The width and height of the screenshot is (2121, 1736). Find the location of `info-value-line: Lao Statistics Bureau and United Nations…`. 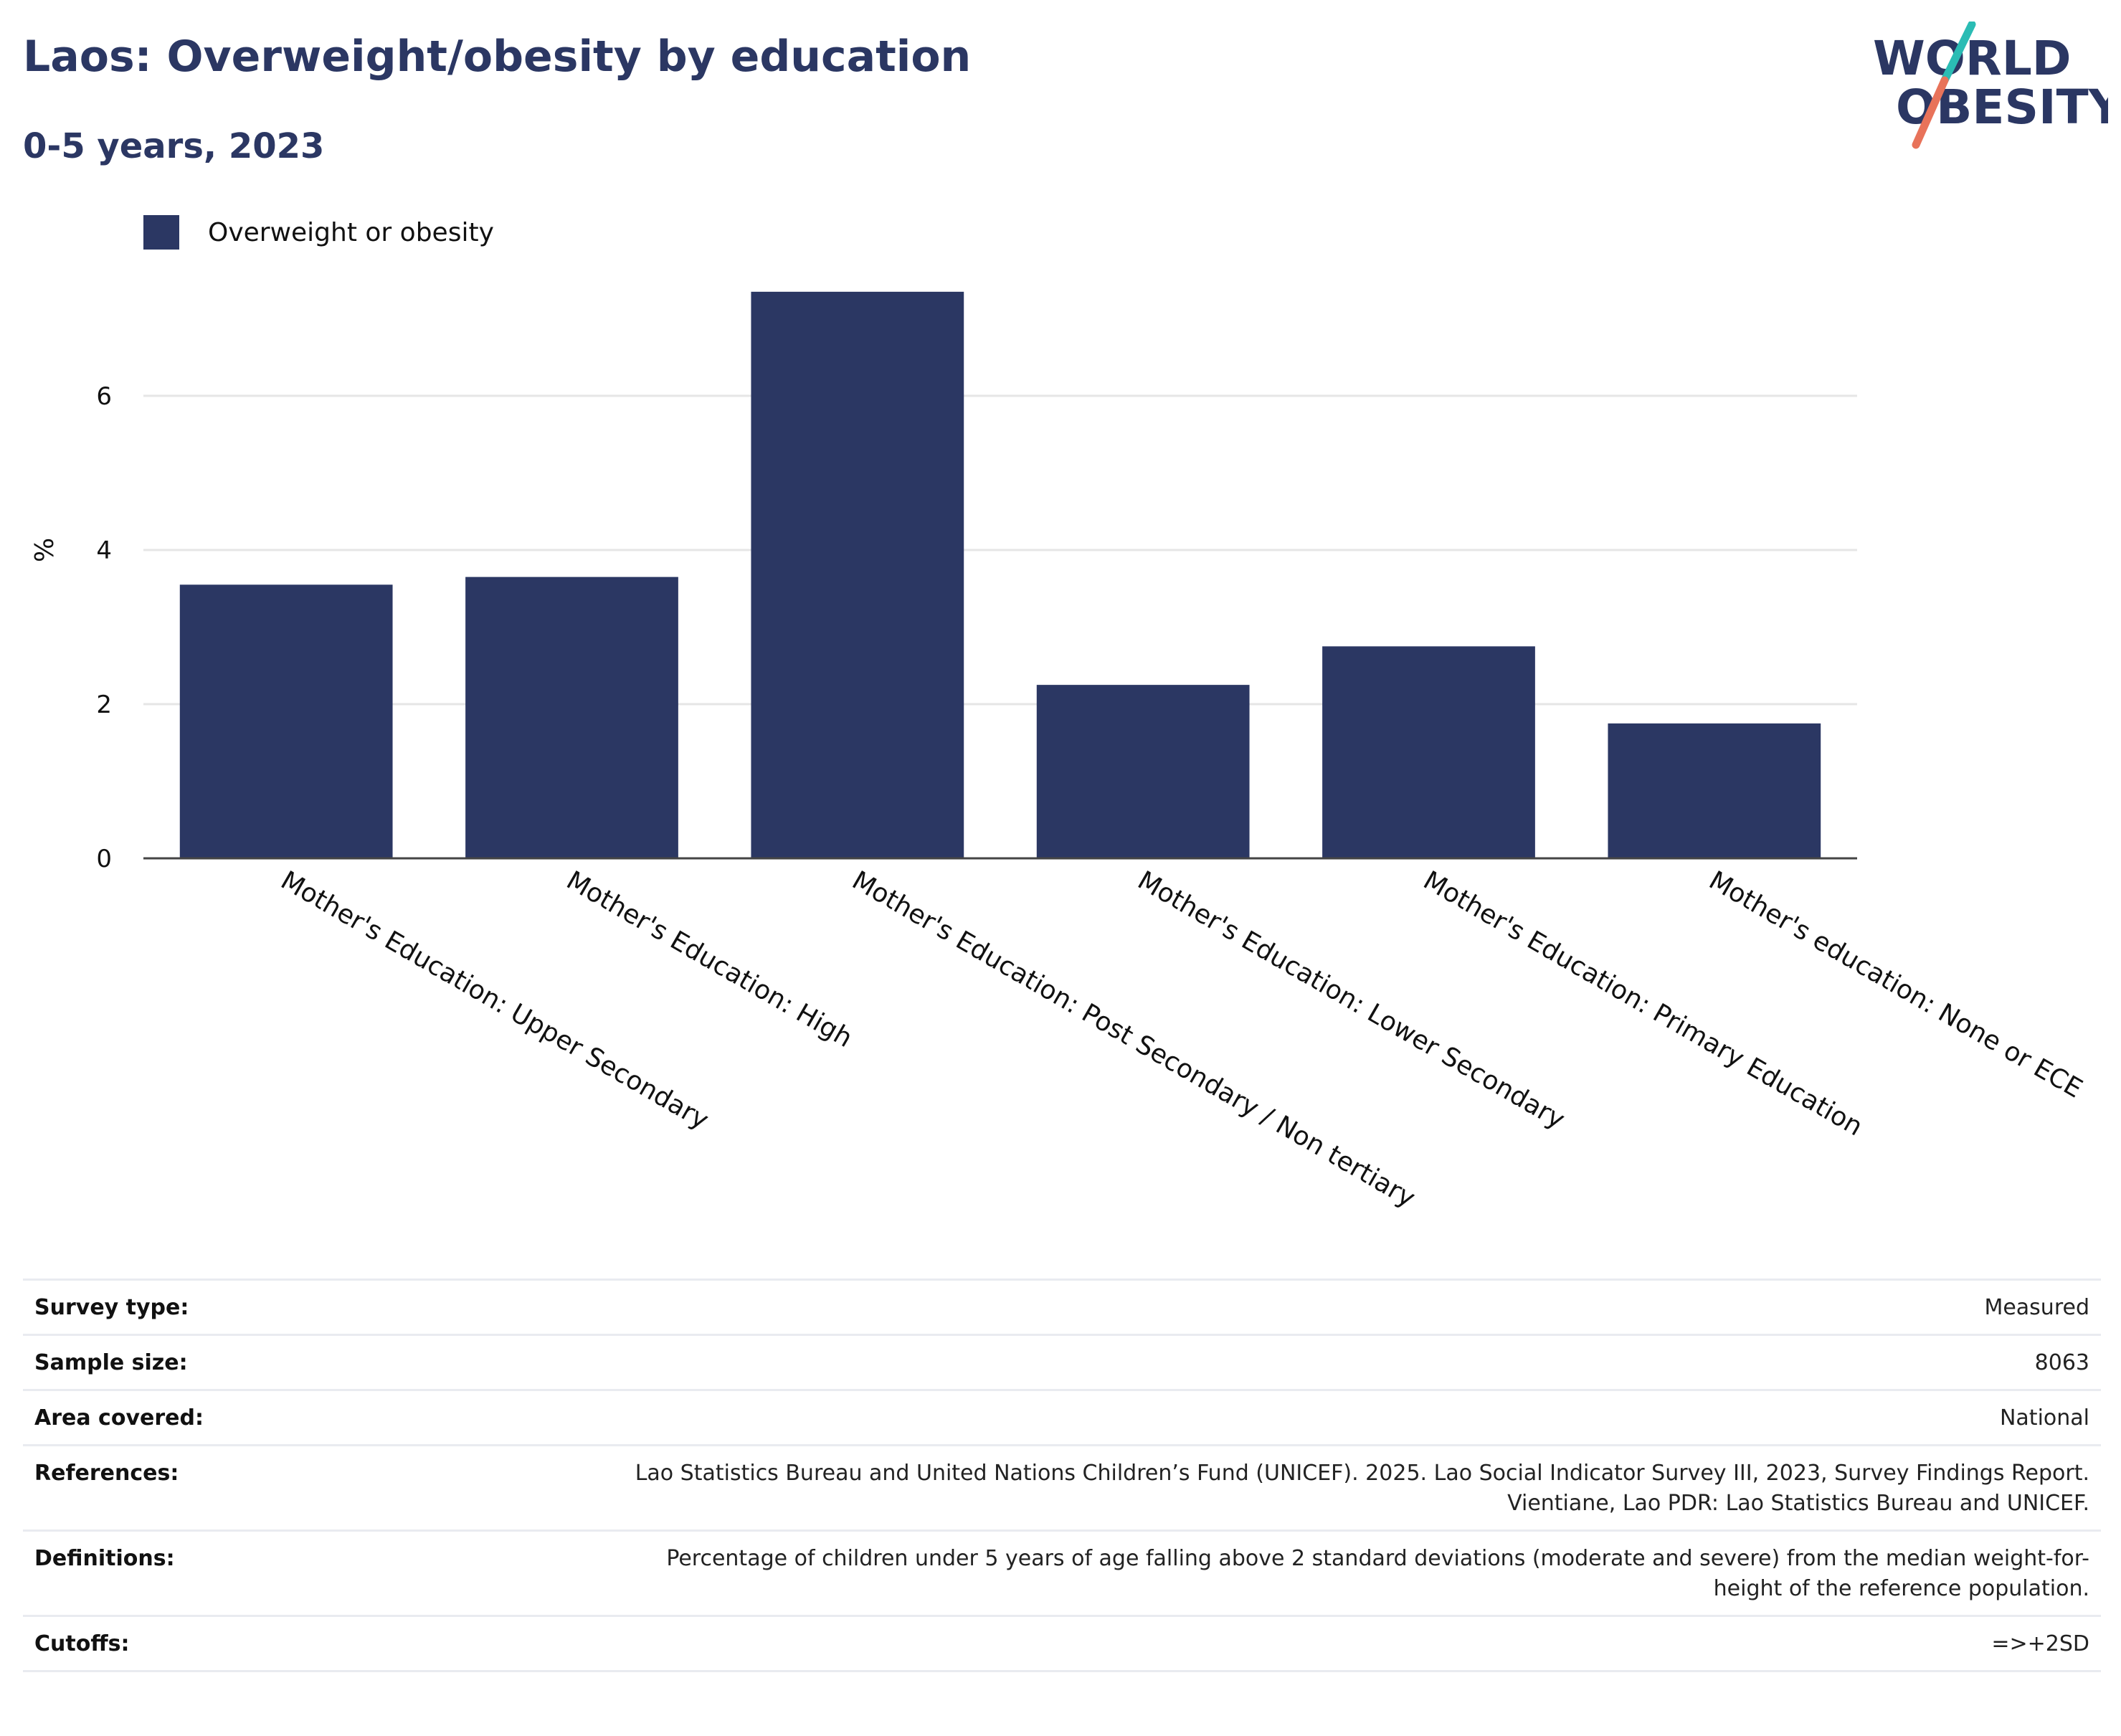

info-value-line: Lao Statistics Bureau and United Nations… is located at coordinates (1362, 1473).